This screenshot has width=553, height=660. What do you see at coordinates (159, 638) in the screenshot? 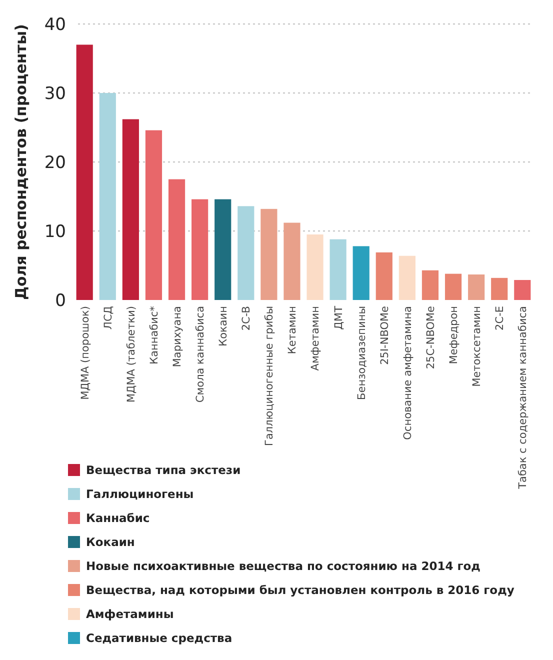
I see `legend-label: Седативные средства` at bounding box center [159, 638].